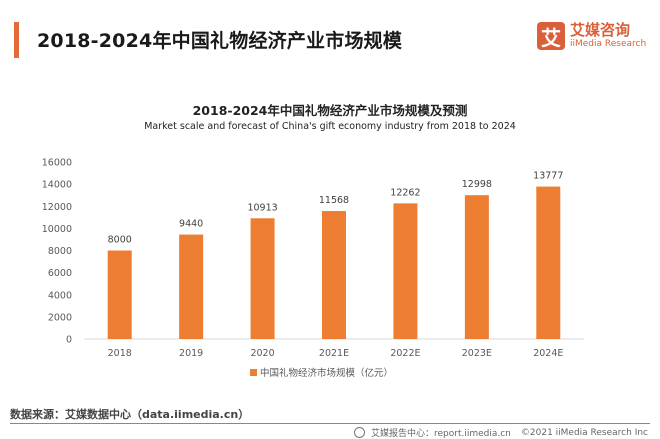 The width and height of the screenshot is (660, 439). I want to click on legend-label: 中国礼物经济市场规模（亿元）, so click(326, 373).